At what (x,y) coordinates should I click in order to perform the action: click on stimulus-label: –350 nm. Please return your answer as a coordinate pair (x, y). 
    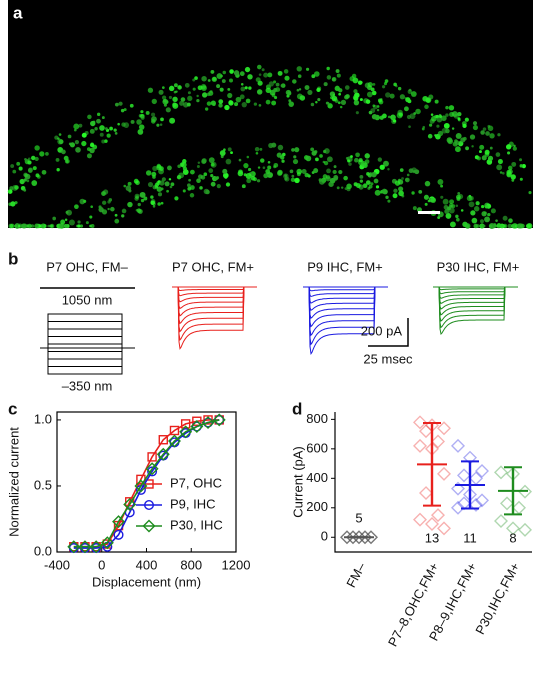
    Looking at the image, I should click on (87, 385).